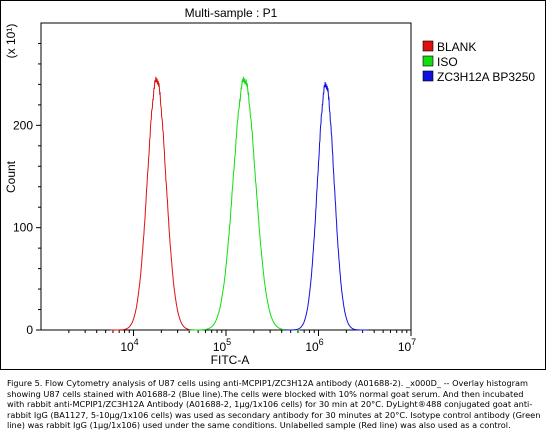 Image resolution: width=548 pixels, height=448 pixels. What do you see at coordinates (231, 13) in the screenshot?
I see `chart-title: Multi-sample : P1` at bounding box center [231, 13].